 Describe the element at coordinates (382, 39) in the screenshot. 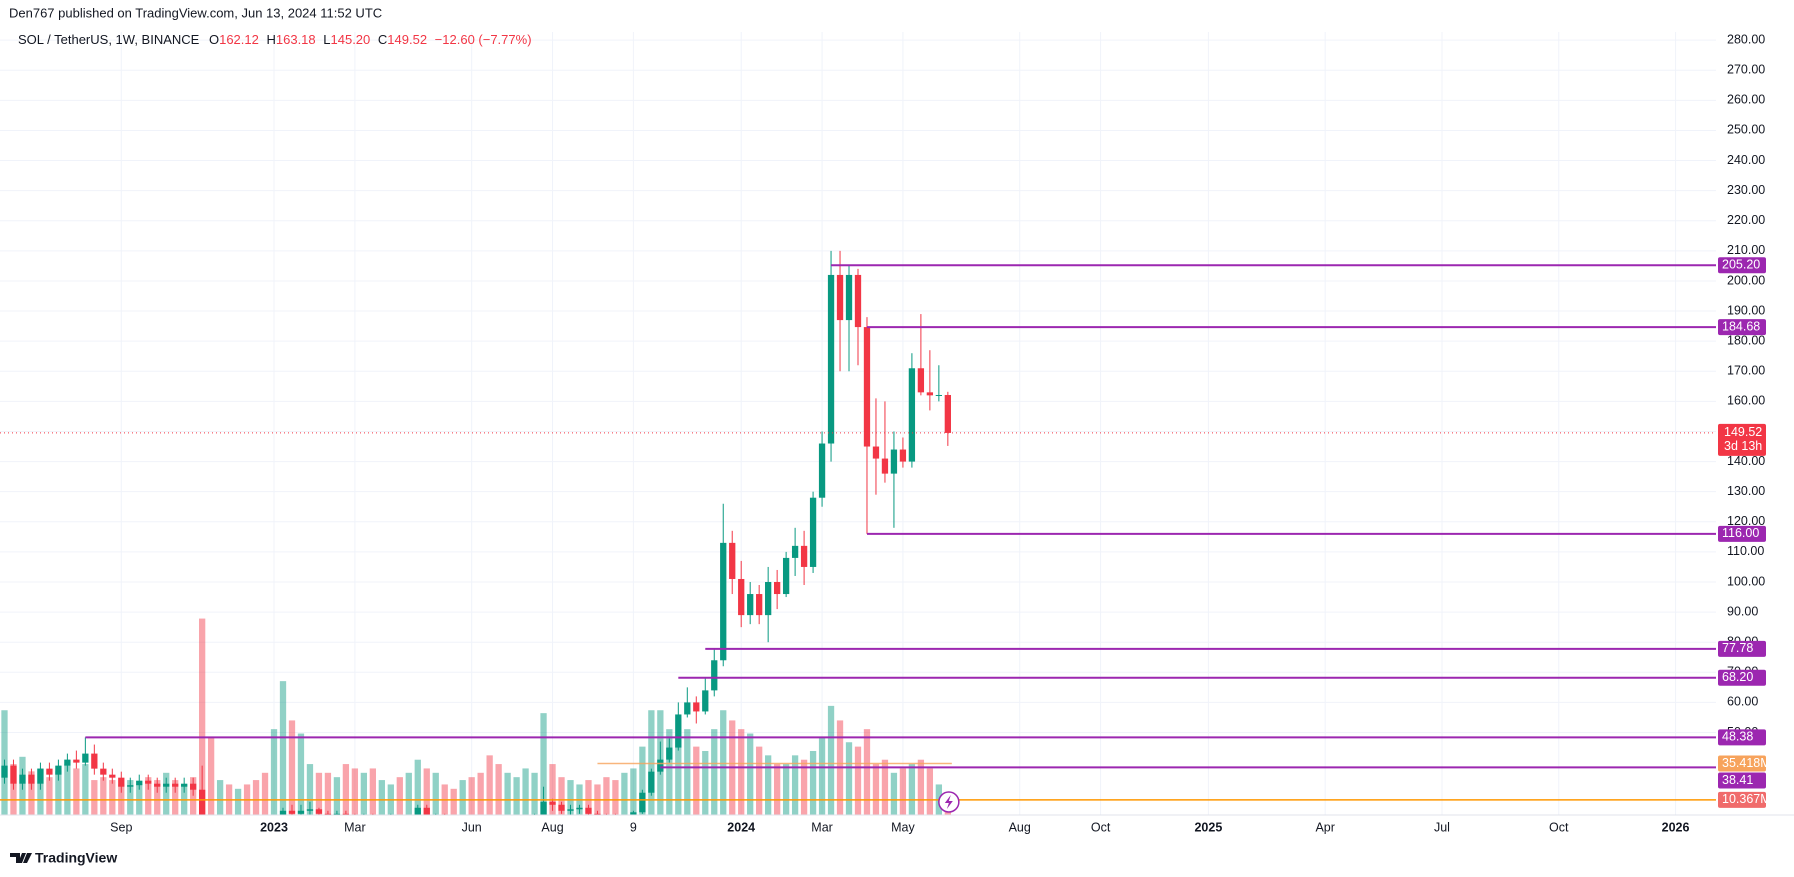

I see `legend-key: C` at that location.